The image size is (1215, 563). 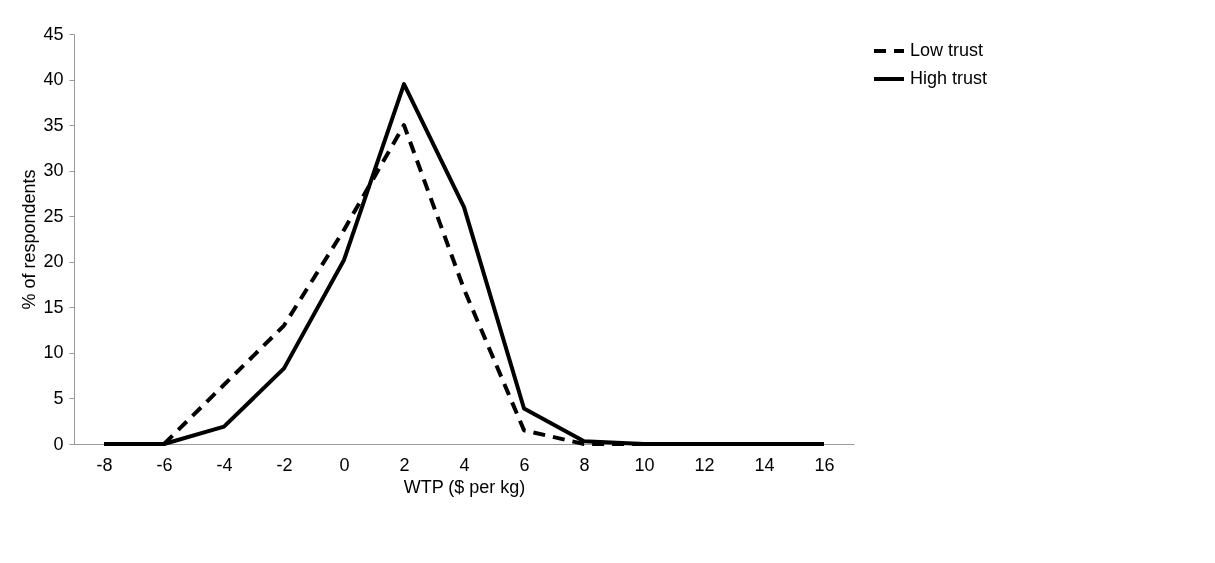 I want to click on x-tick-label: -6, so click(x=164, y=464).